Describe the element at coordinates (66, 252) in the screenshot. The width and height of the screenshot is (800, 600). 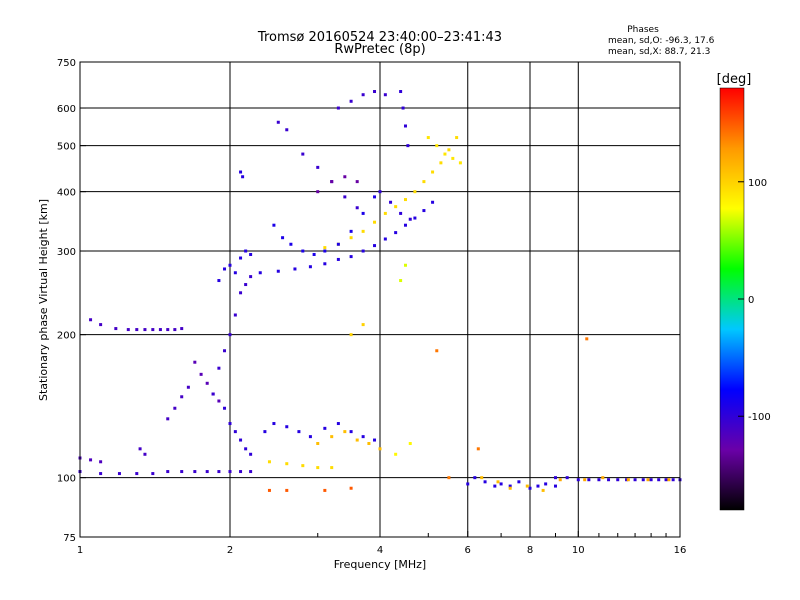
I see `y-tick-label: 300` at that location.